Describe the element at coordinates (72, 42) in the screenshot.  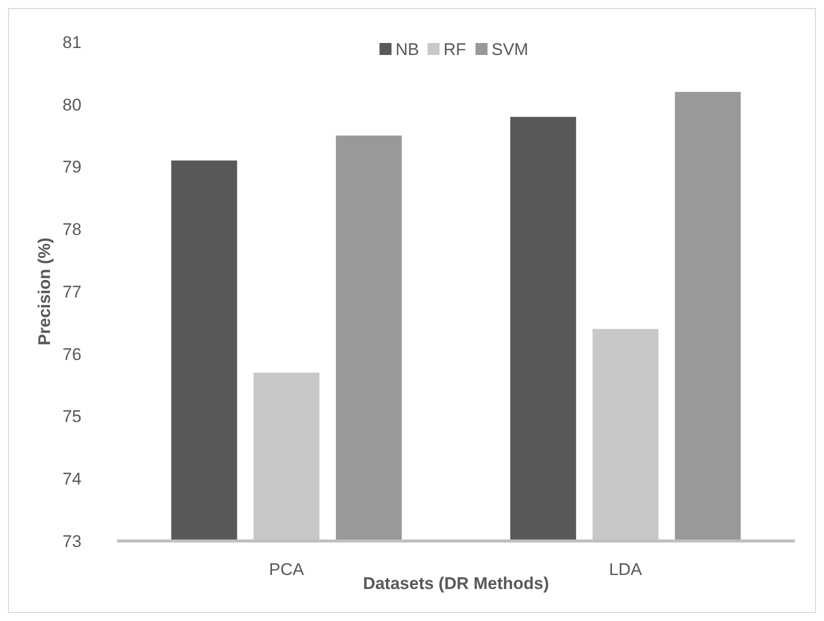
I see `y-tick-label: 81` at that location.